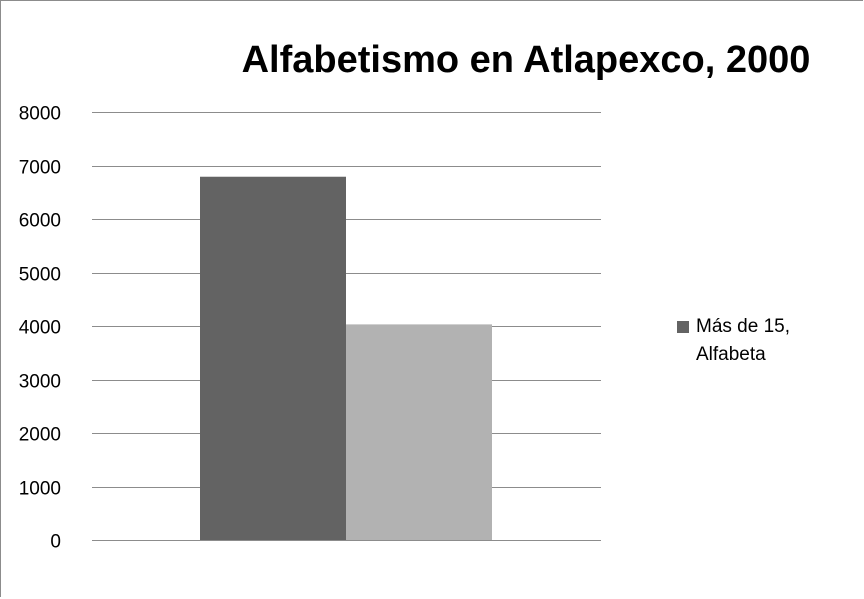 The width and height of the screenshot is (864, 599). Describe the element at coordinates (40, 168) in the screenshot. I see `y-tick-label-7000: 7000` at that location.